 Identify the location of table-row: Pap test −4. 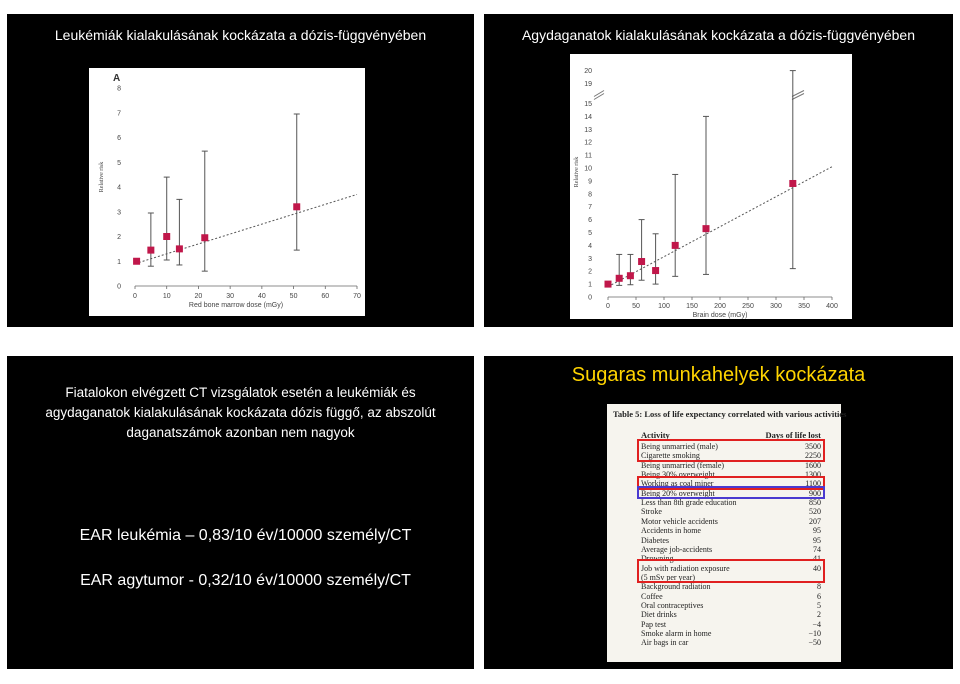
(731, 624).